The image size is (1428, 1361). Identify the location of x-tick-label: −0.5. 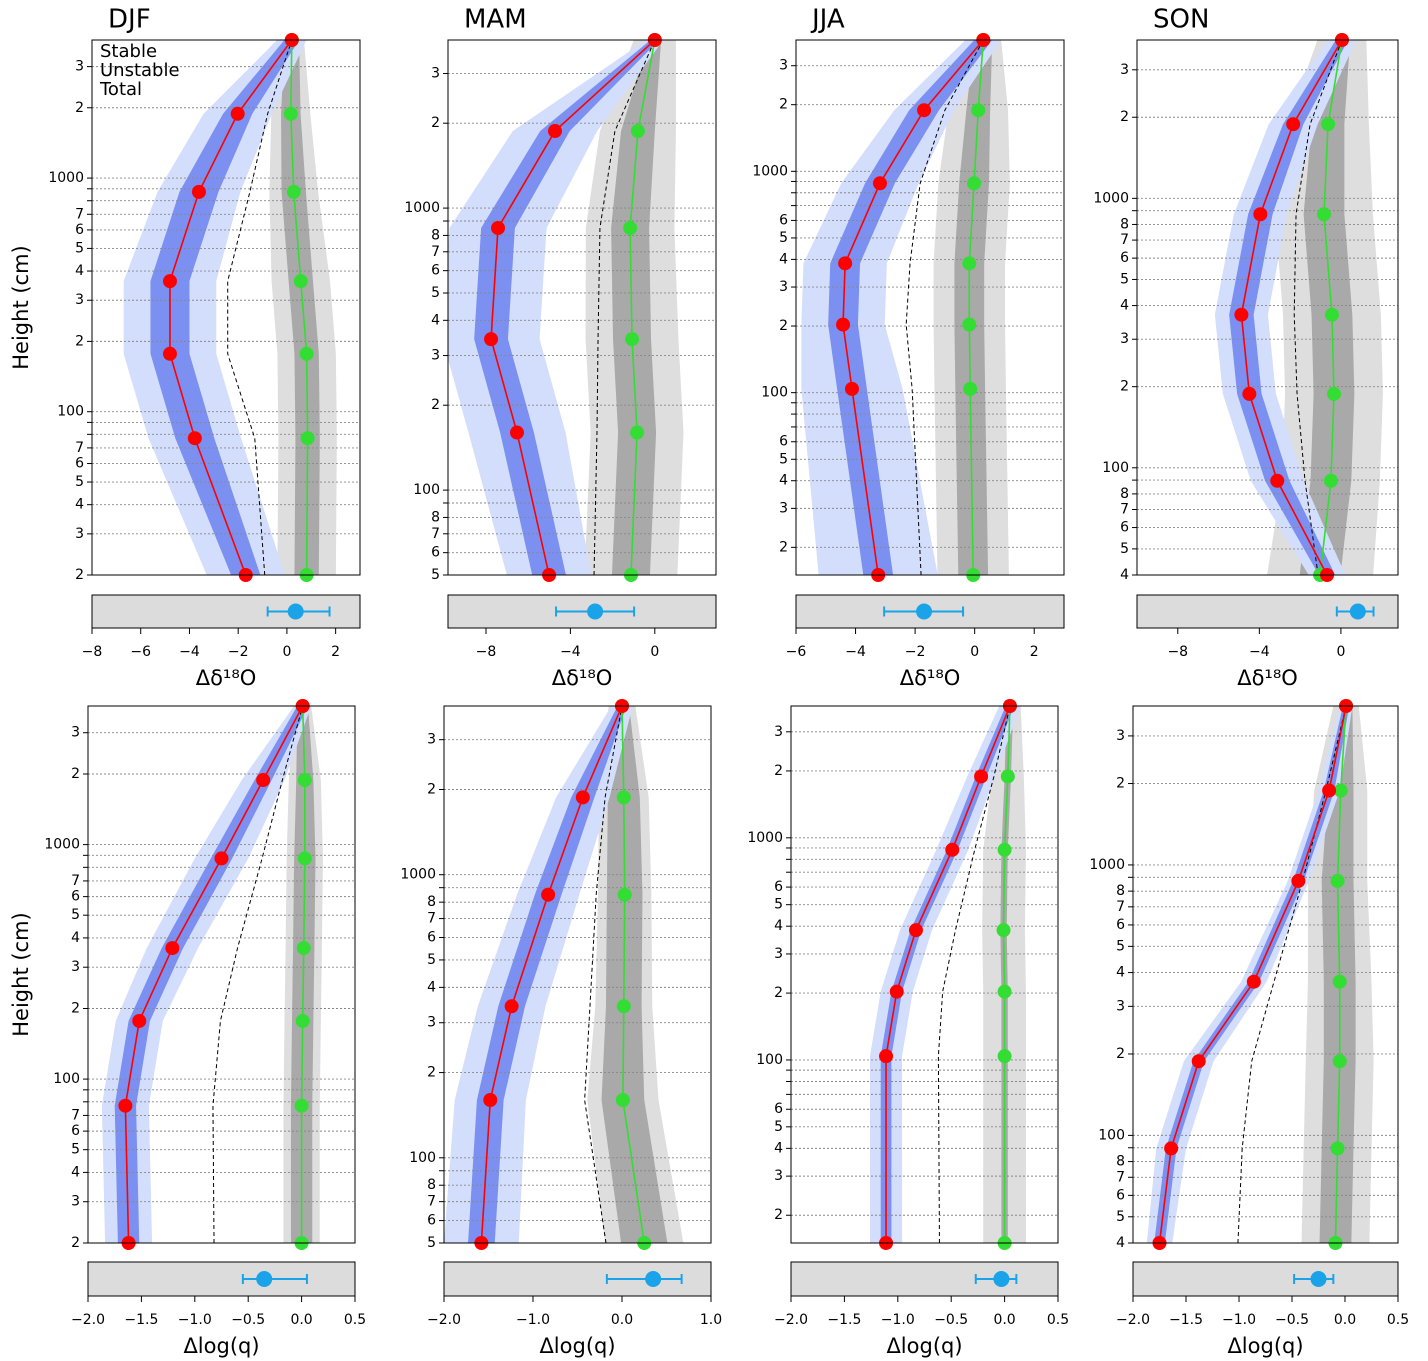
(1292, 1320).